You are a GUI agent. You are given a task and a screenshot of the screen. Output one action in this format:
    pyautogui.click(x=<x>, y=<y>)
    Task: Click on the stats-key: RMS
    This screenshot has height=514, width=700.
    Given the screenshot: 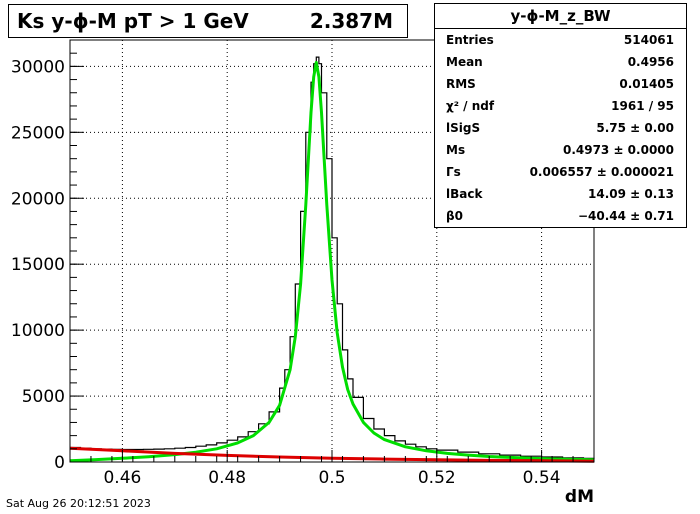 What is the action you would take?
    pyautogui.click(x=461, y=84)
    